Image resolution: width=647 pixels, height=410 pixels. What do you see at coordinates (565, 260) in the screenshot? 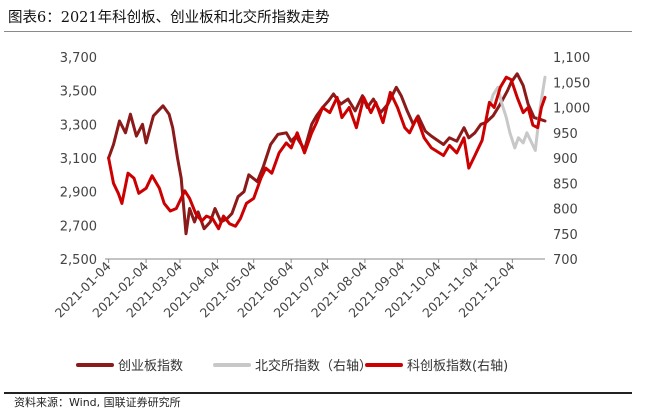
I see `y-right-tick-label: 700` at bounding box center [565, 260].